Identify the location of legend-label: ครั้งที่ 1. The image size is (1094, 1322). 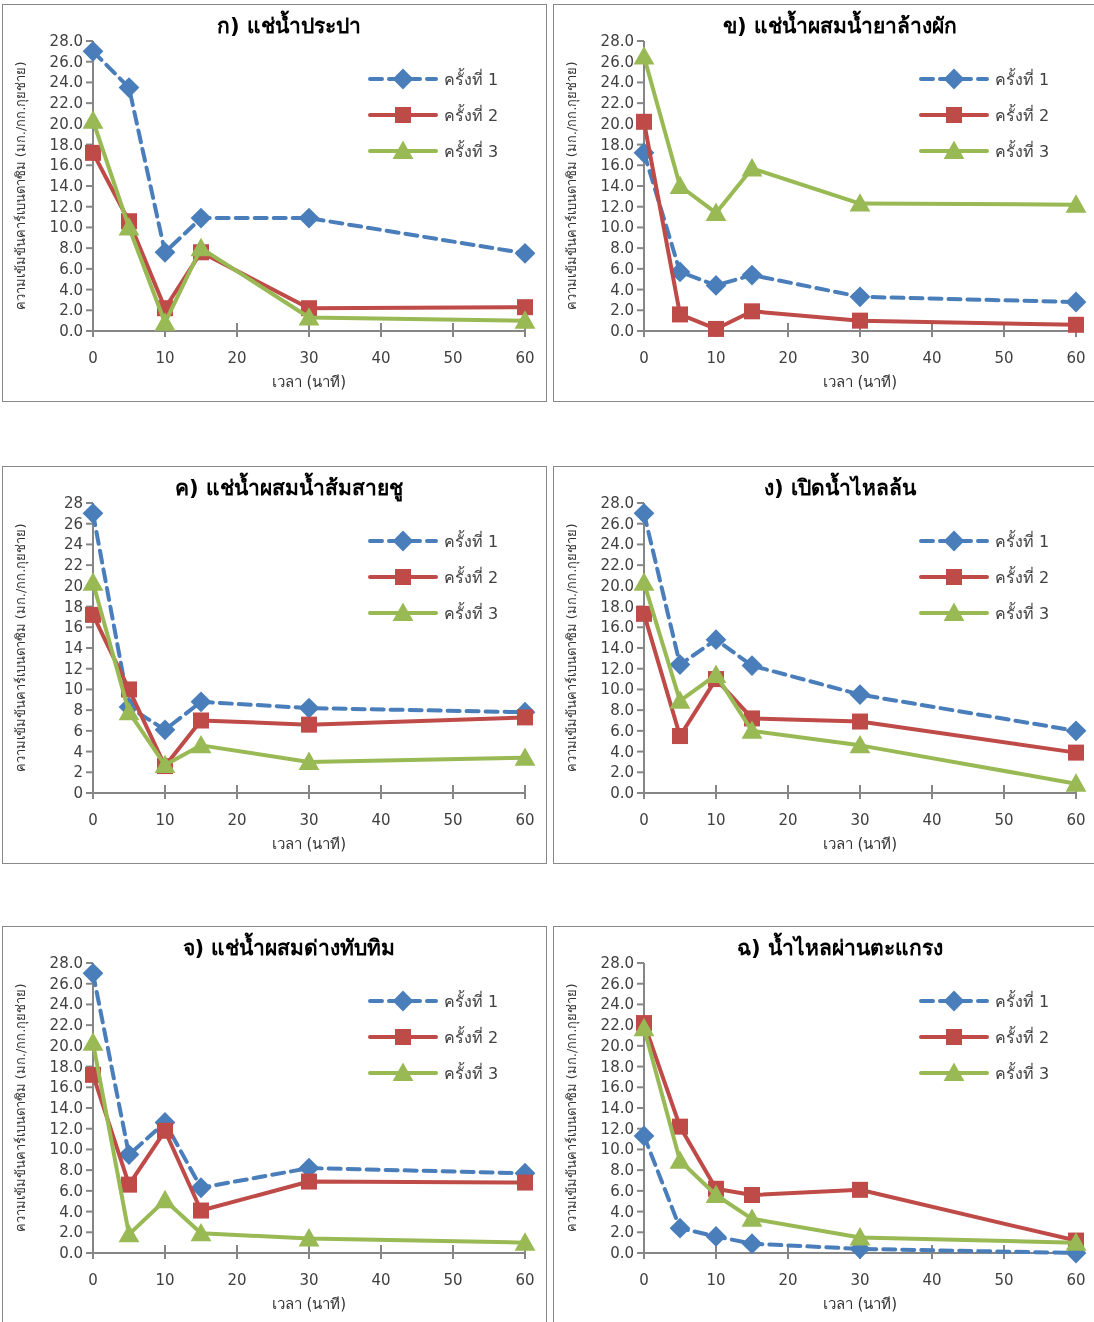
(471, 540).